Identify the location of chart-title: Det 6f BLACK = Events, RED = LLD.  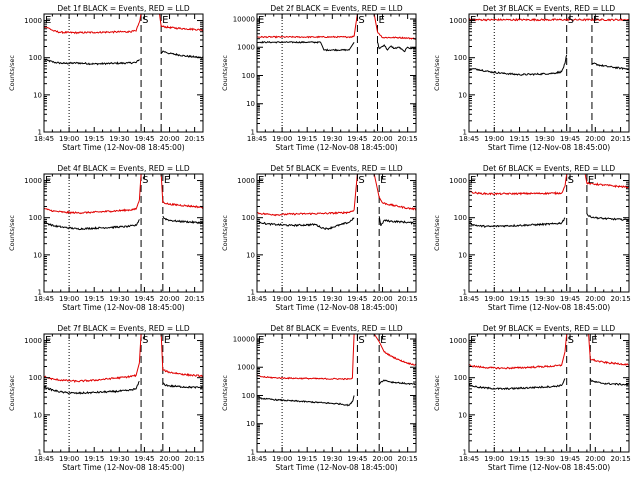
(549, 168).